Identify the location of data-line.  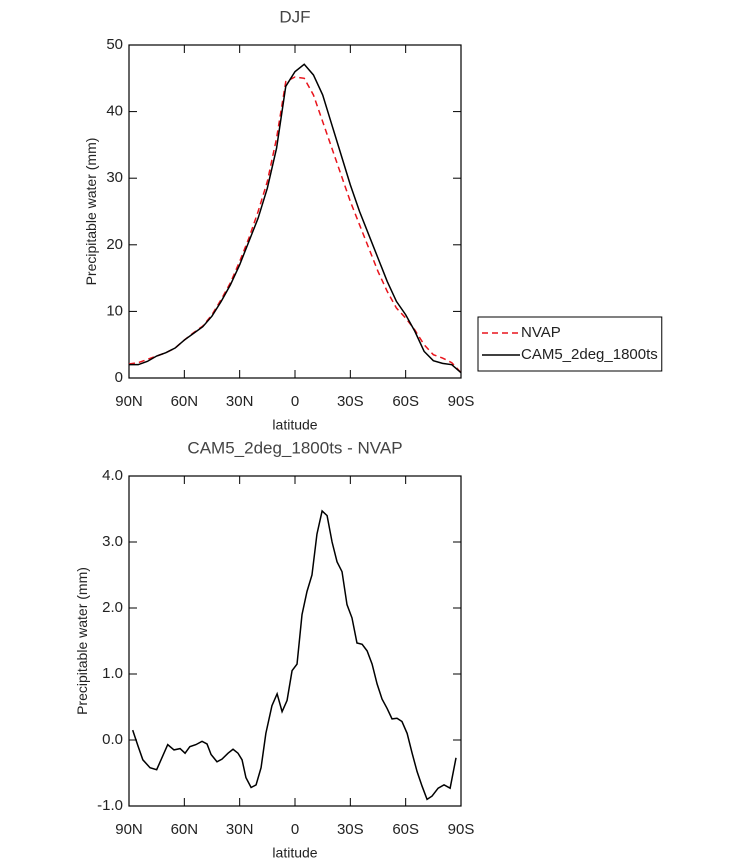
(294, 655).